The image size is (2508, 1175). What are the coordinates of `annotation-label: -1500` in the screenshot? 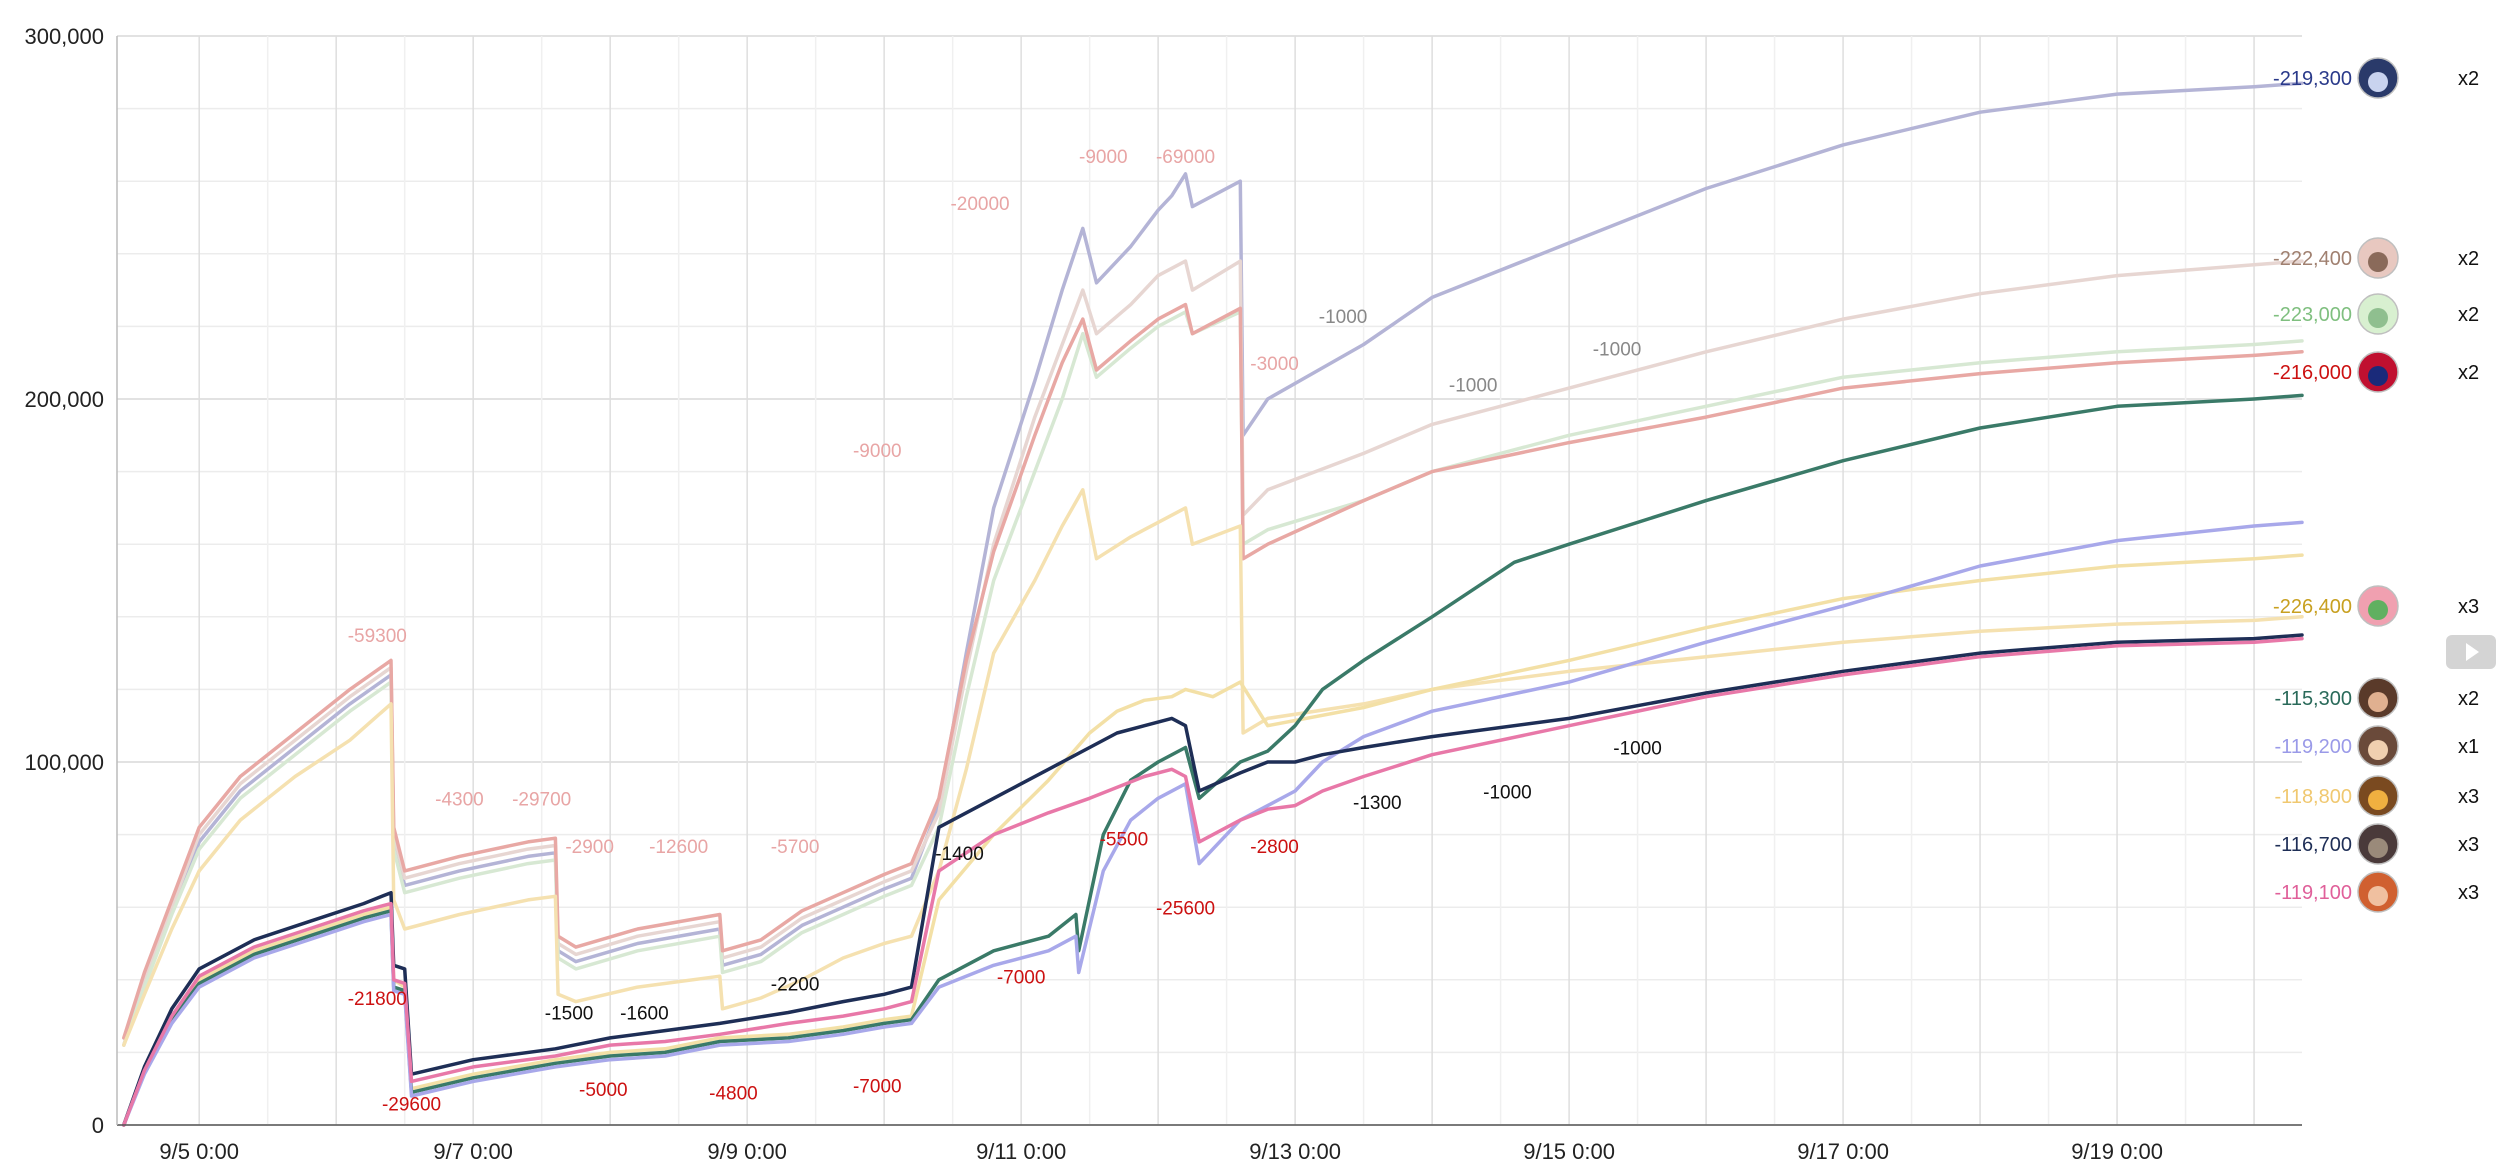 It's located at (569, 1014).